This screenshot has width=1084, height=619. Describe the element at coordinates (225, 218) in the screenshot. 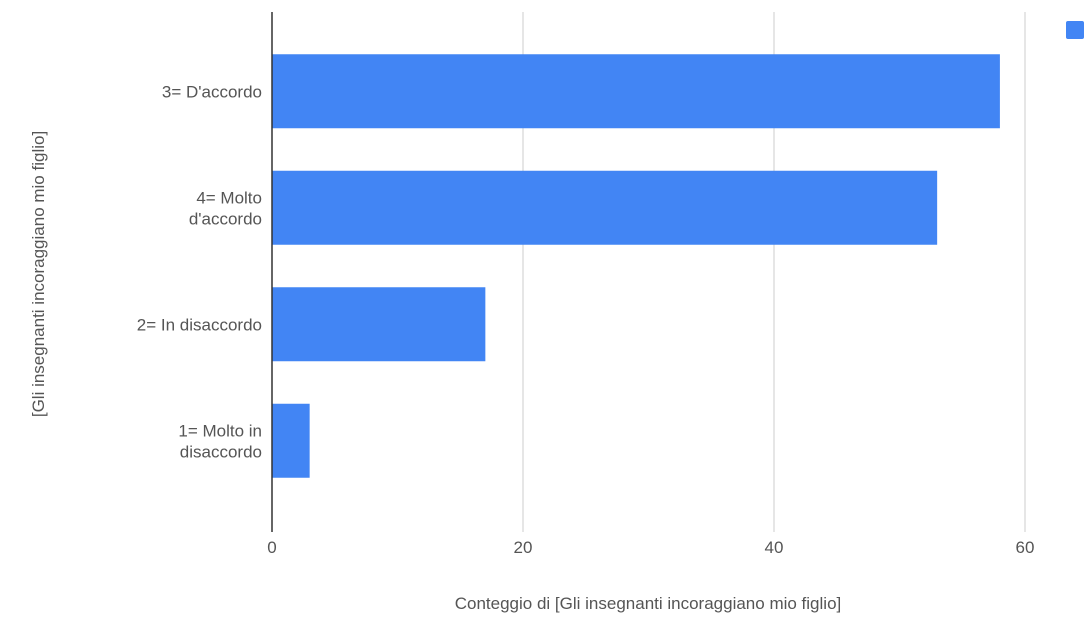

I see `category-label-line: d'accordo` at that location.